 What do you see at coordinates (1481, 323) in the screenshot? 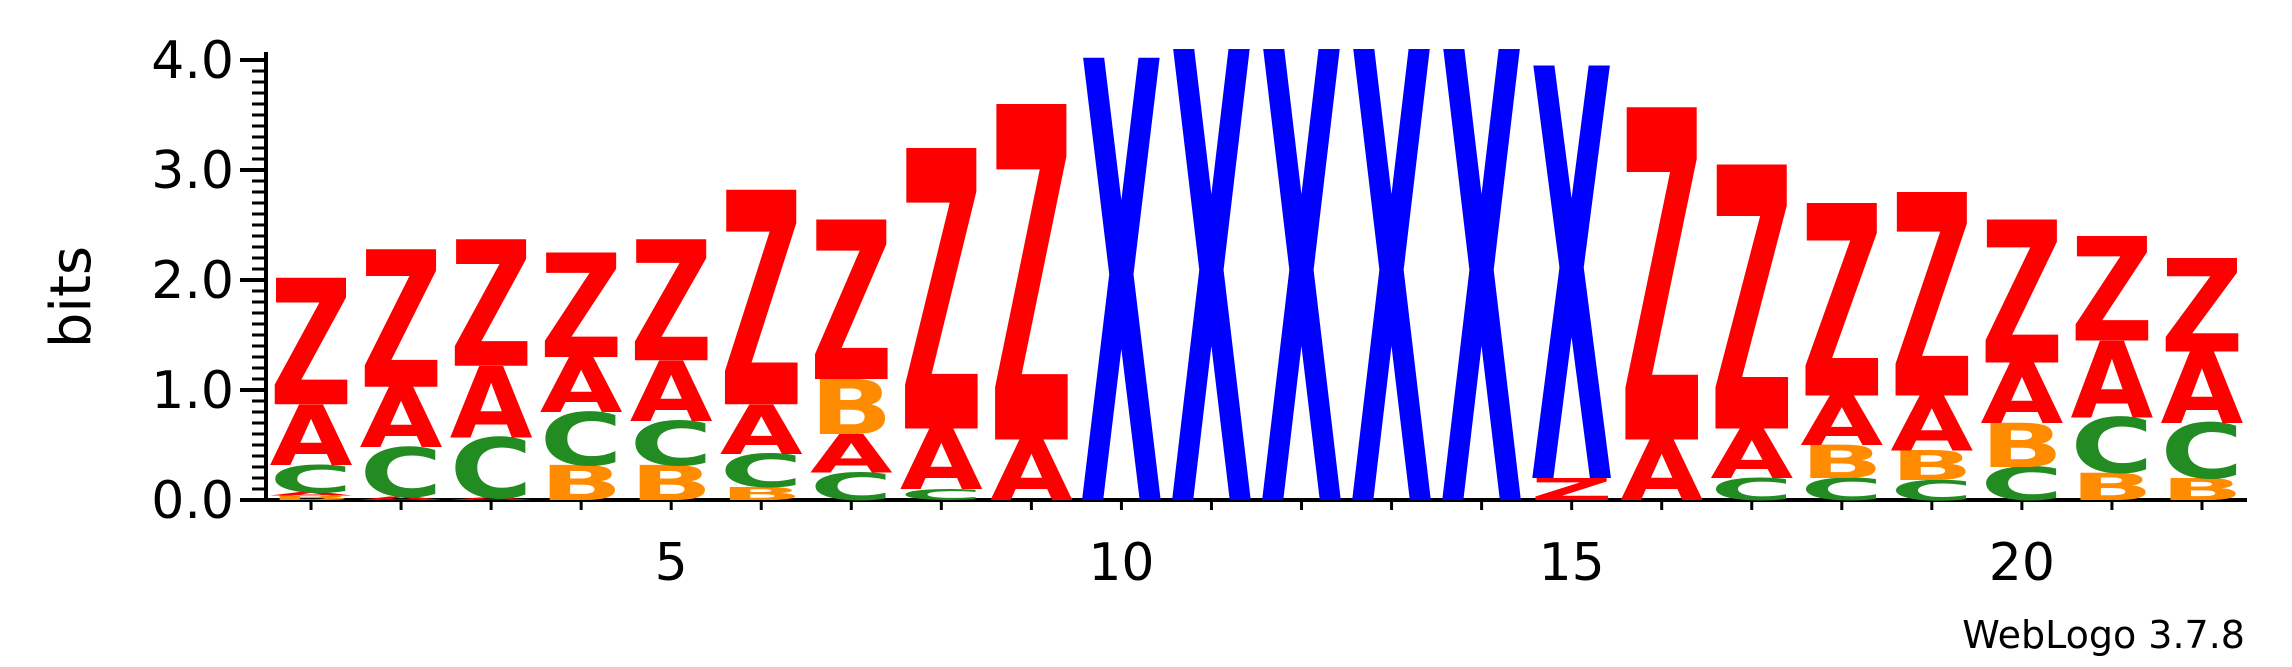
I see `letter-stack-14: X` at bounding box center [1481, 323].